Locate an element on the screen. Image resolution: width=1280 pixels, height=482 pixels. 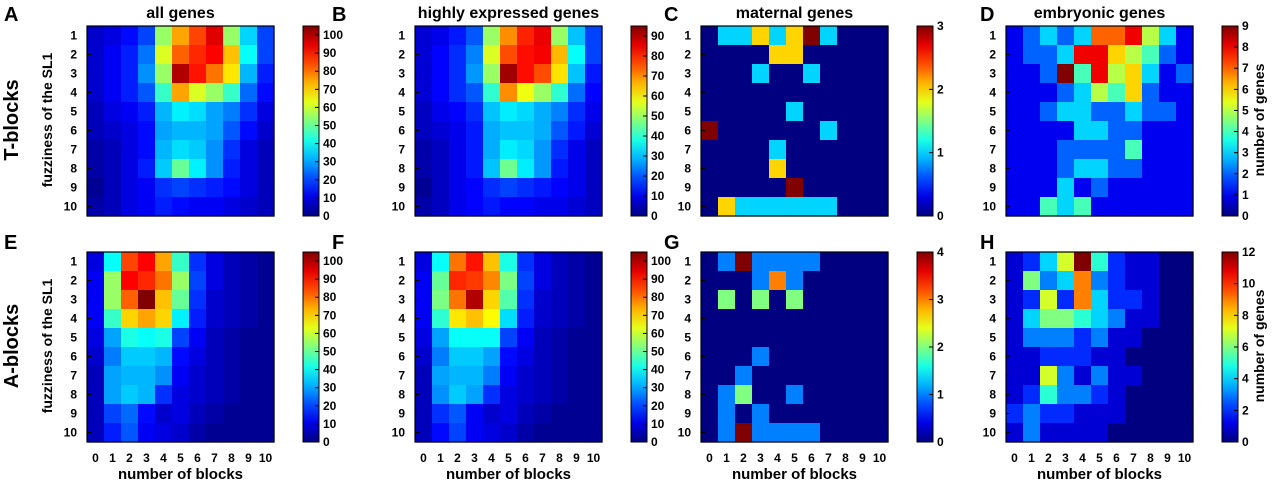
y-tick-label: 1 is located at coordinates (992, 262).